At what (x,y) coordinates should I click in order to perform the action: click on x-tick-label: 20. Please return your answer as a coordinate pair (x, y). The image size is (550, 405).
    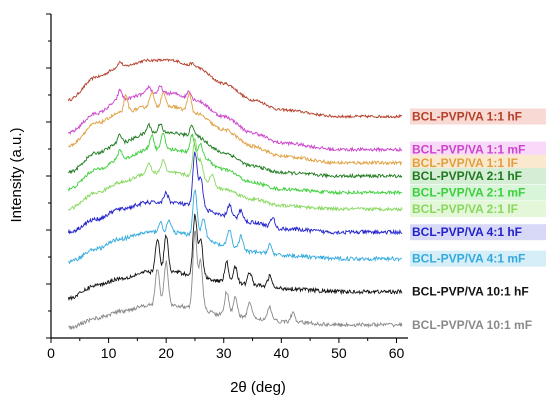
    Looking at the image, I should click on (166, 353).